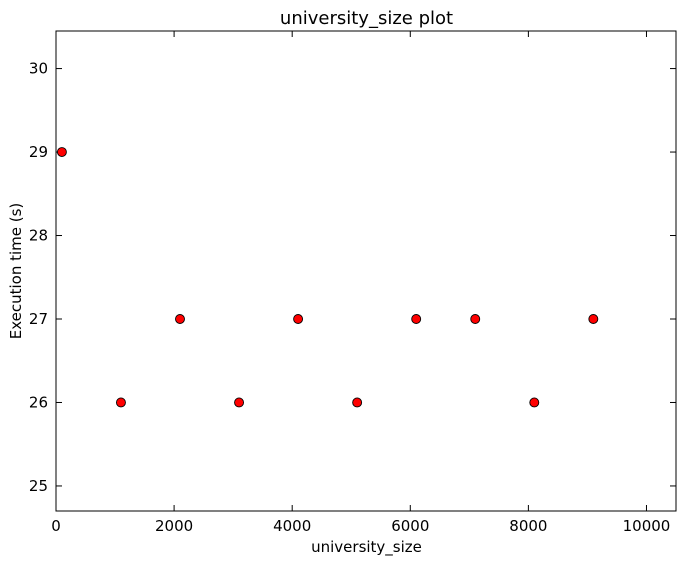 The width and height of the screenshot is (686, 565). Describe the element at coordinates (38, 486) in the screenshot. I see `y-tick-label: 25` at that location.